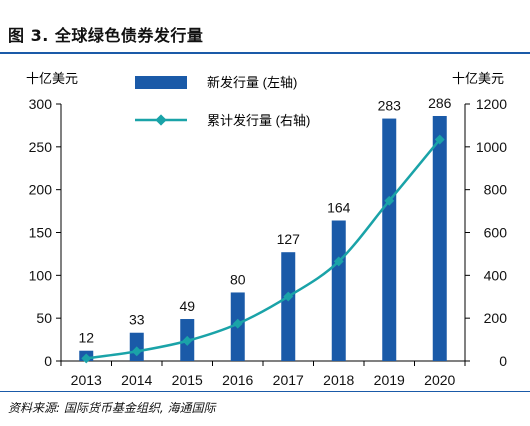 Image resolution: width=530 pixels, height=426 pixels. I want to click on bar-data-label: 127, so click(289, 239).